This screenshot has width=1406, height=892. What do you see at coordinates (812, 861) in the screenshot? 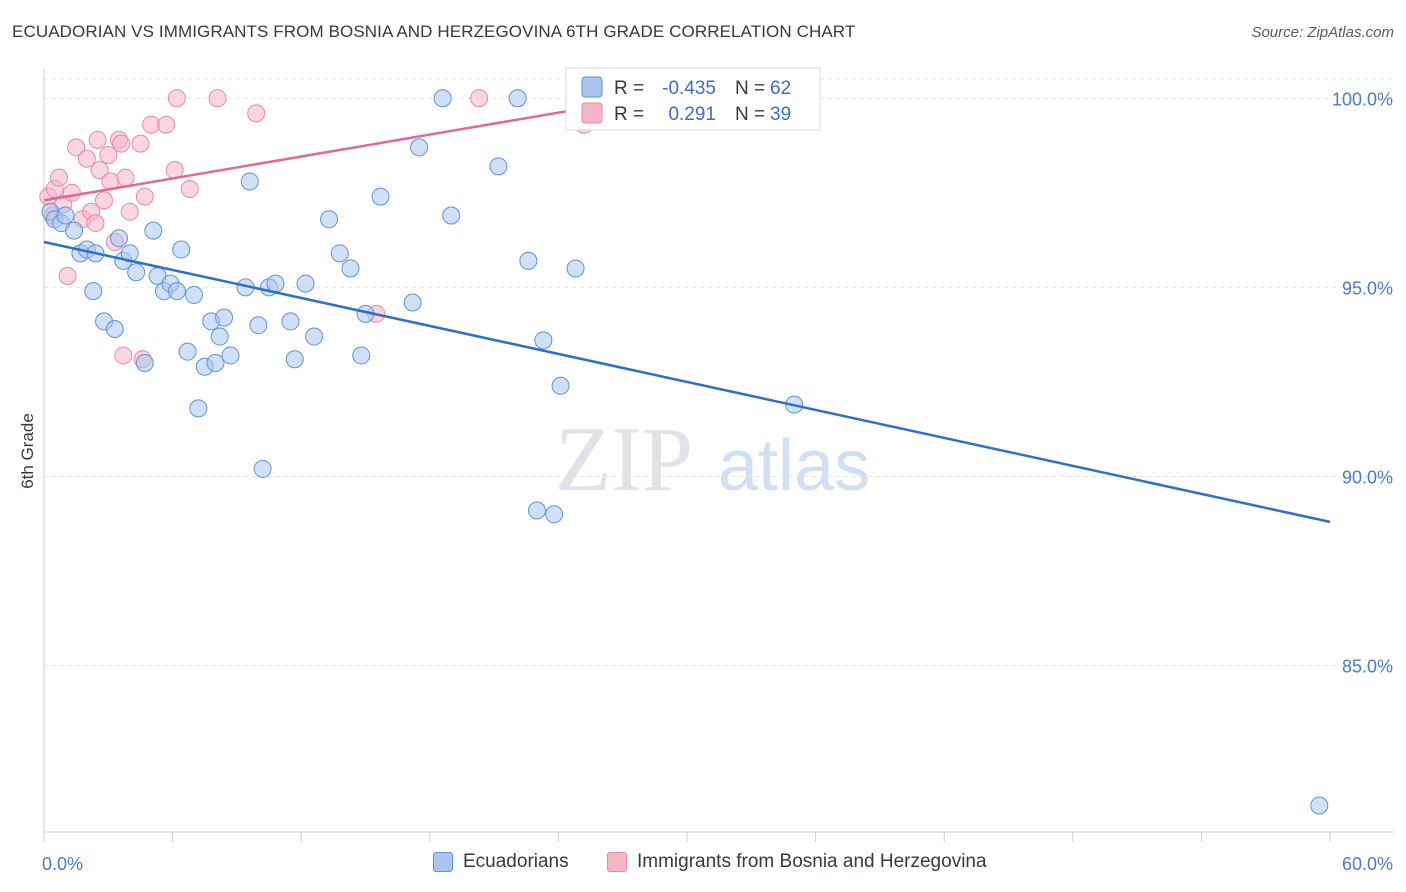
I see `legend-label-bosnia: Immigrants from Bosnia and Herzegovina` at bounding box center [812, 861].